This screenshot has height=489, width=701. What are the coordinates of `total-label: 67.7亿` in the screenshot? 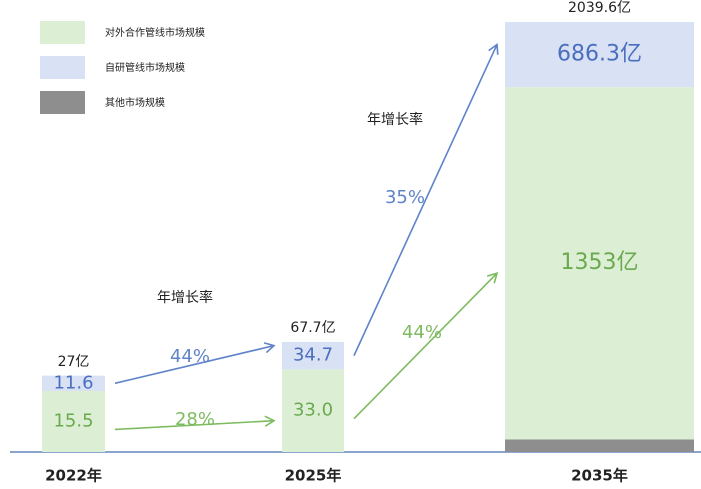 It's located at (312, 328).